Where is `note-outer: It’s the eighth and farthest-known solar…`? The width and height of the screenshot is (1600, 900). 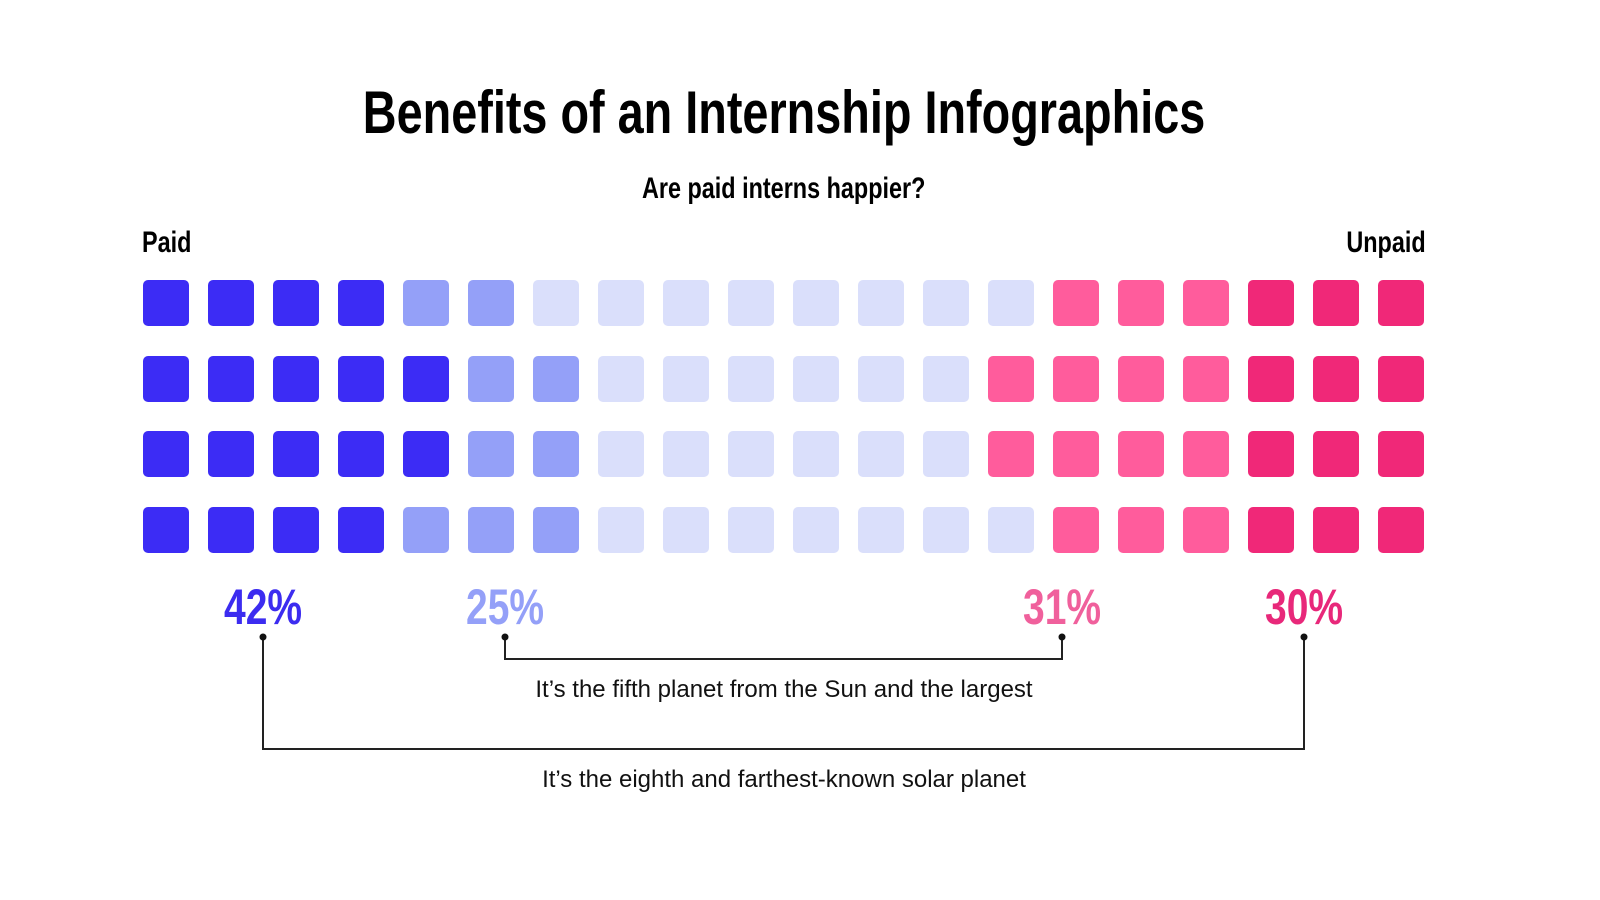
note-outer: It’s the eighth and farthest-known solar… is located at coordinates (784, 779).